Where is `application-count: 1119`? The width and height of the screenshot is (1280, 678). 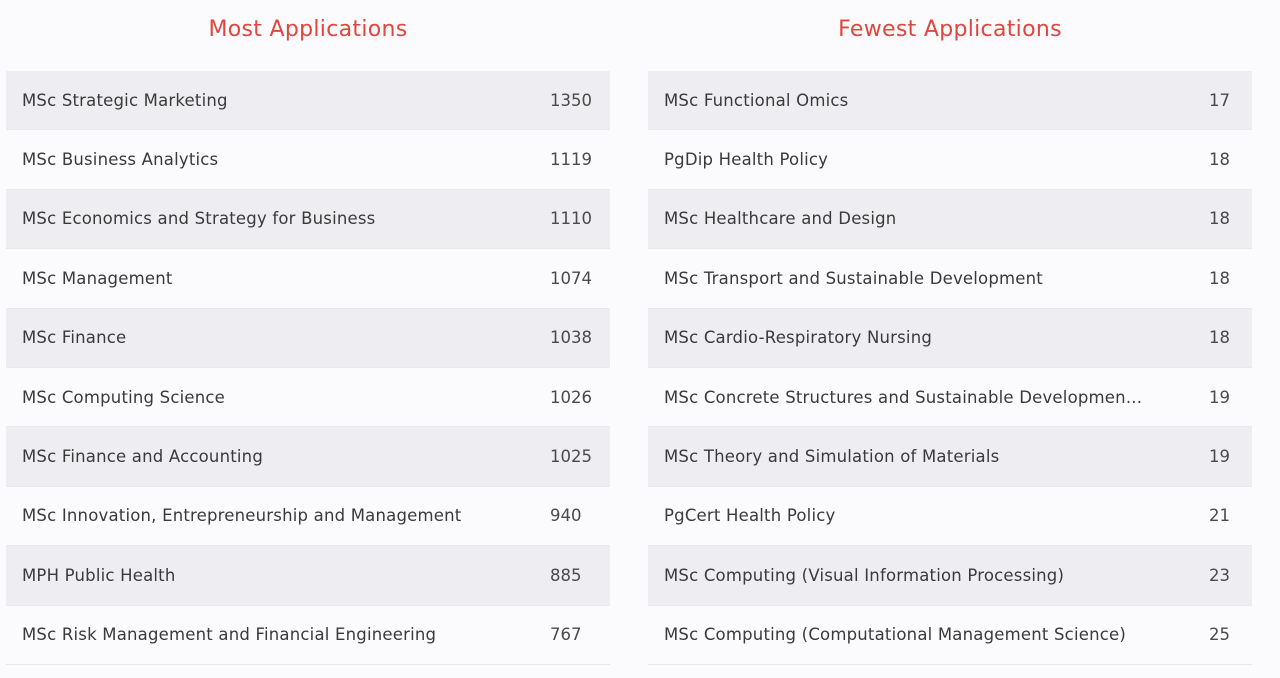 application-count: 1119 is located at coordinates (571, 160).